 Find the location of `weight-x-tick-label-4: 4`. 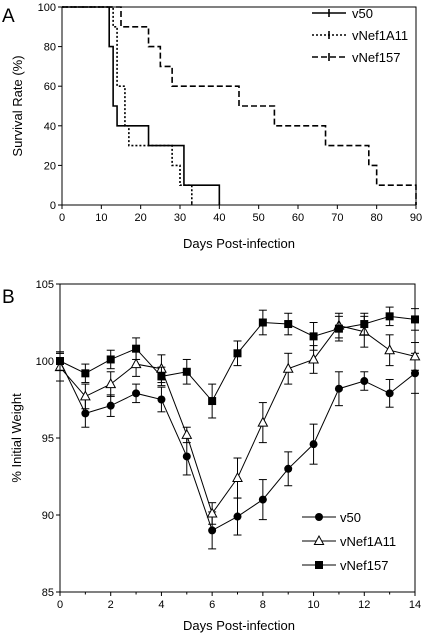

weight-x-tick-label-4: 4 is located at coordinates (161, 605).